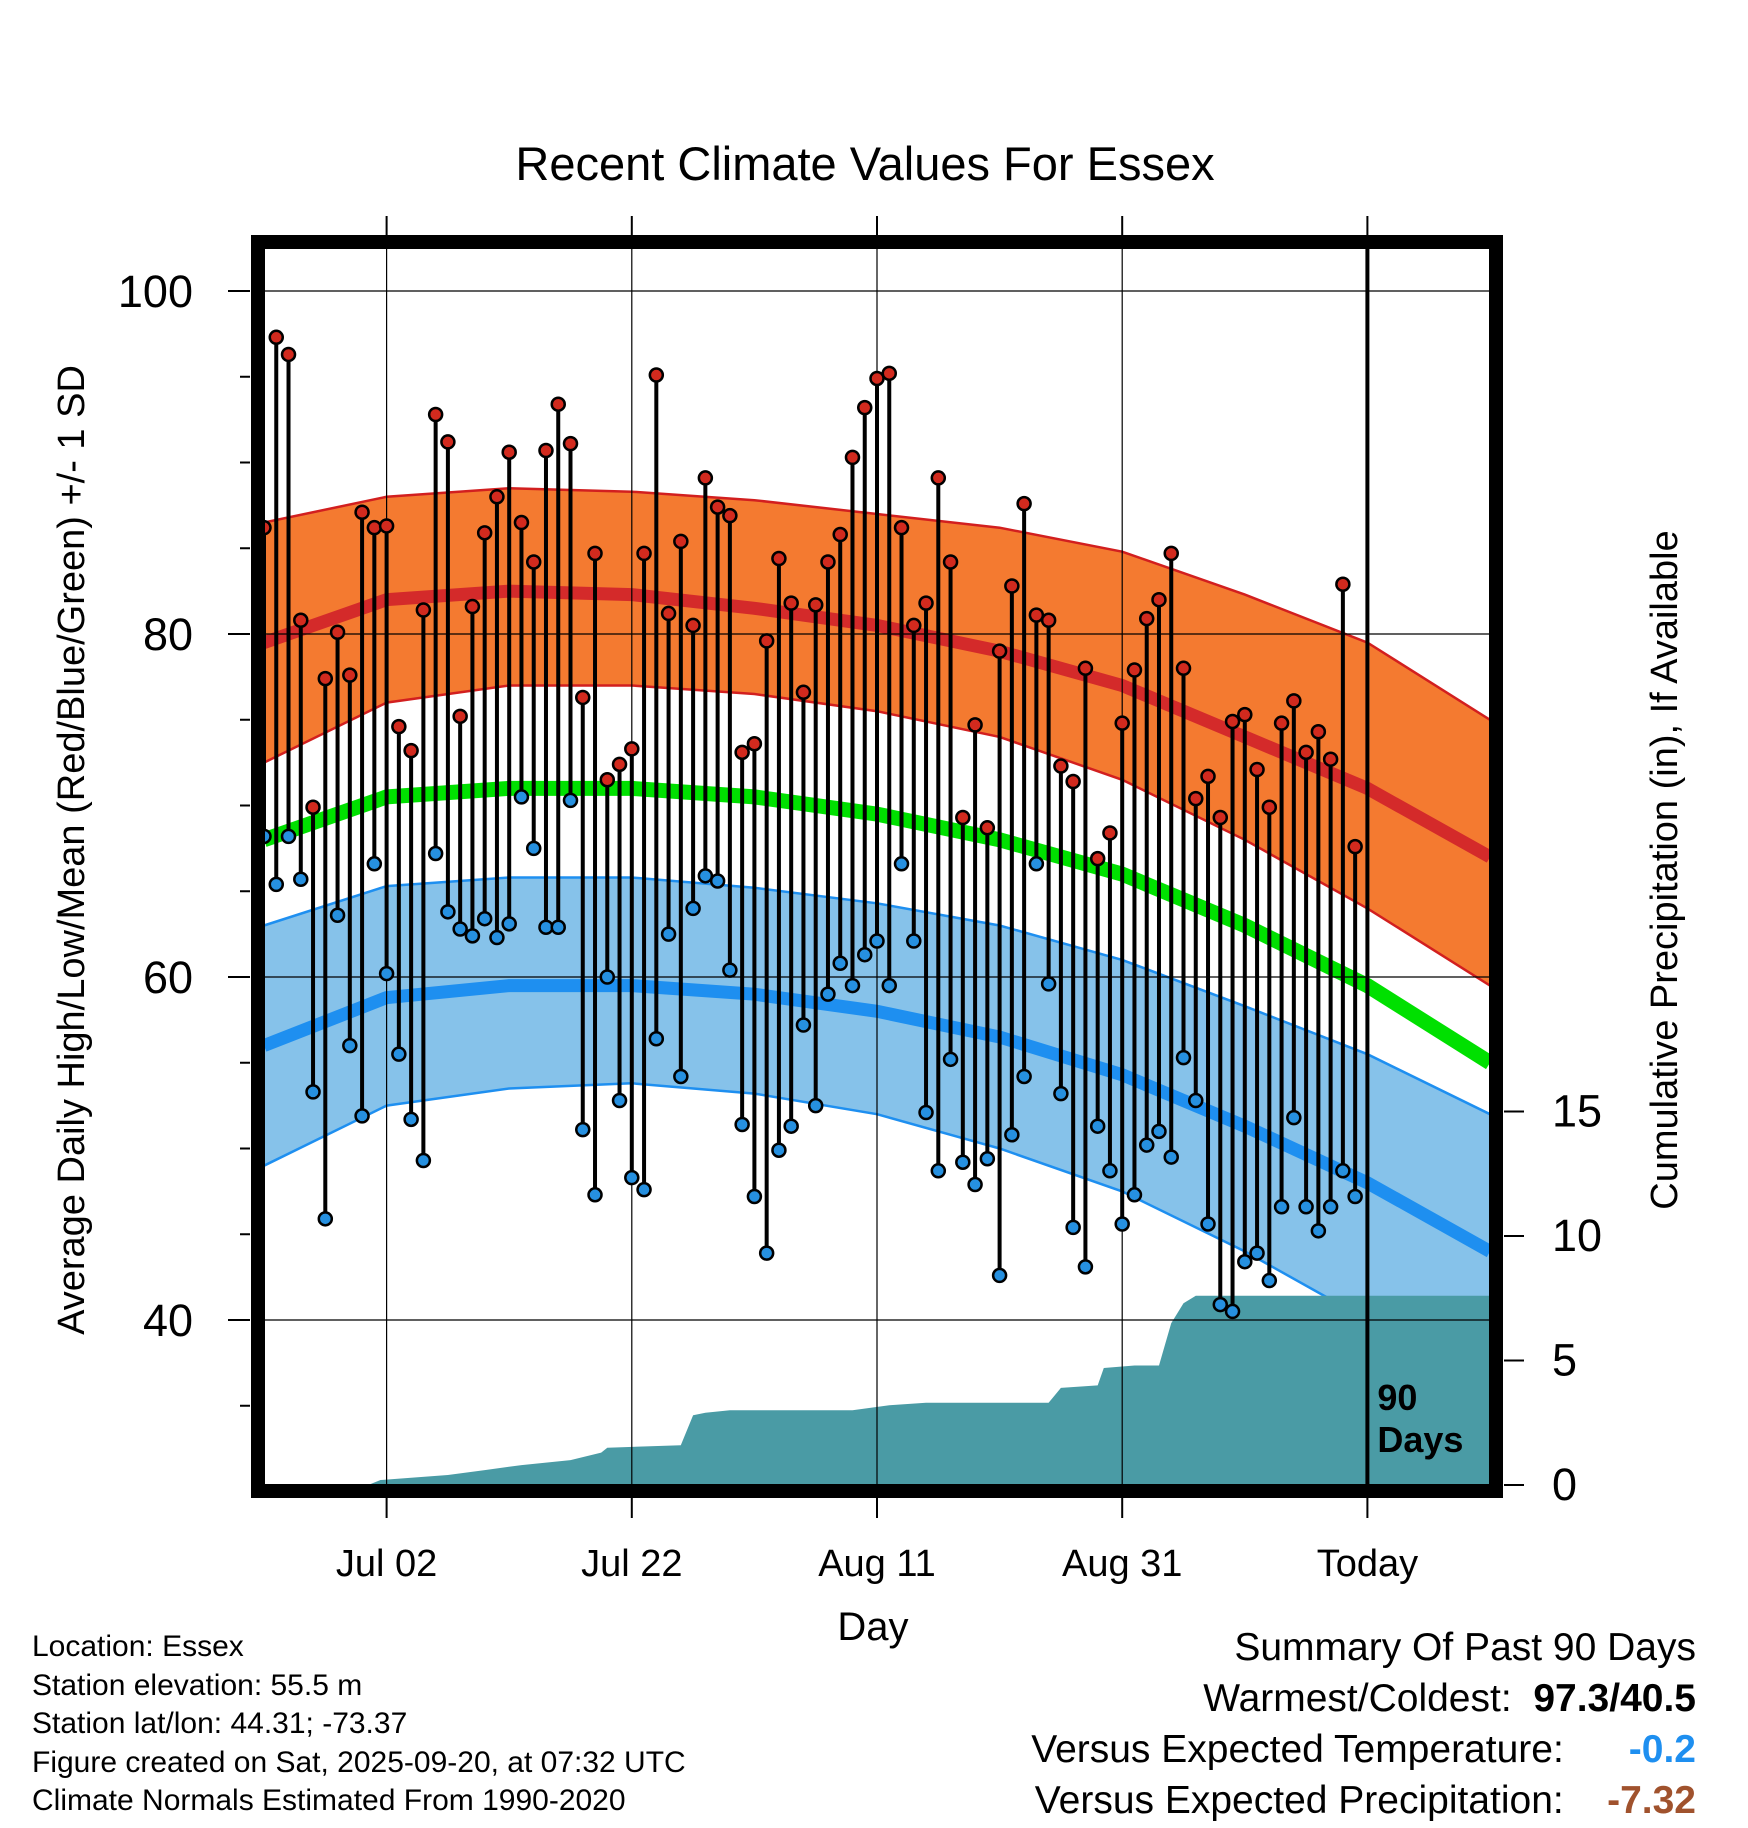 The height and width of the screenshot is (1828, 1748). What do you see at coordinates (1564, 1360) in the screenshot?
I see `y2-tick-label: 5` at bounding box center [1564, 1360].